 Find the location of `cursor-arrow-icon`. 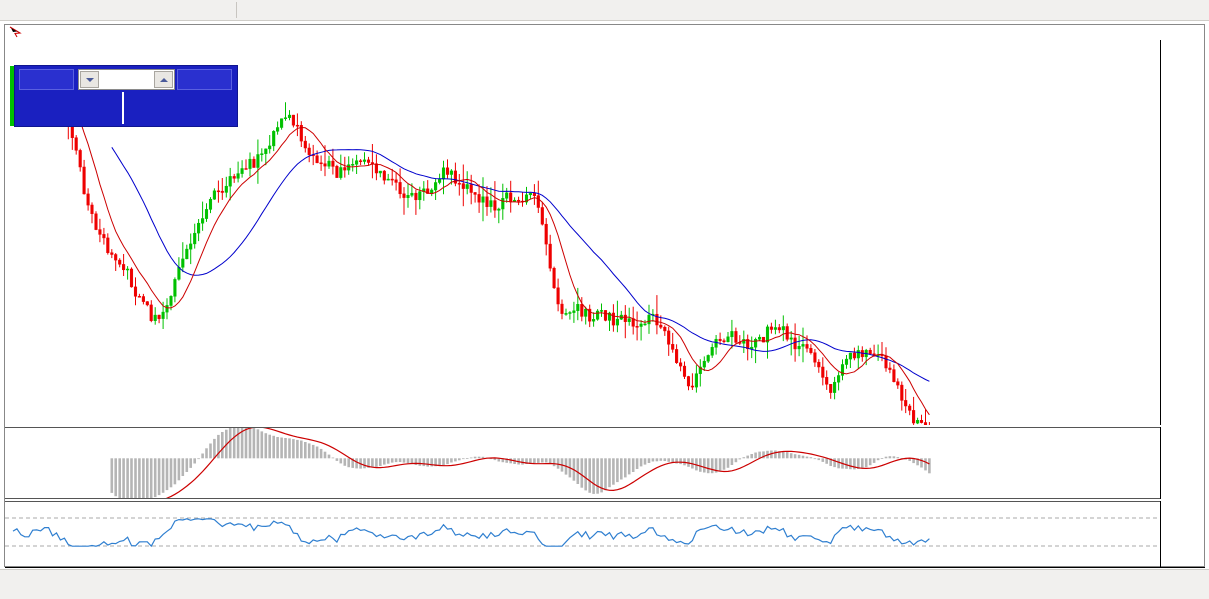

cursor-arrow-icon is located at coordinates (15, 32).